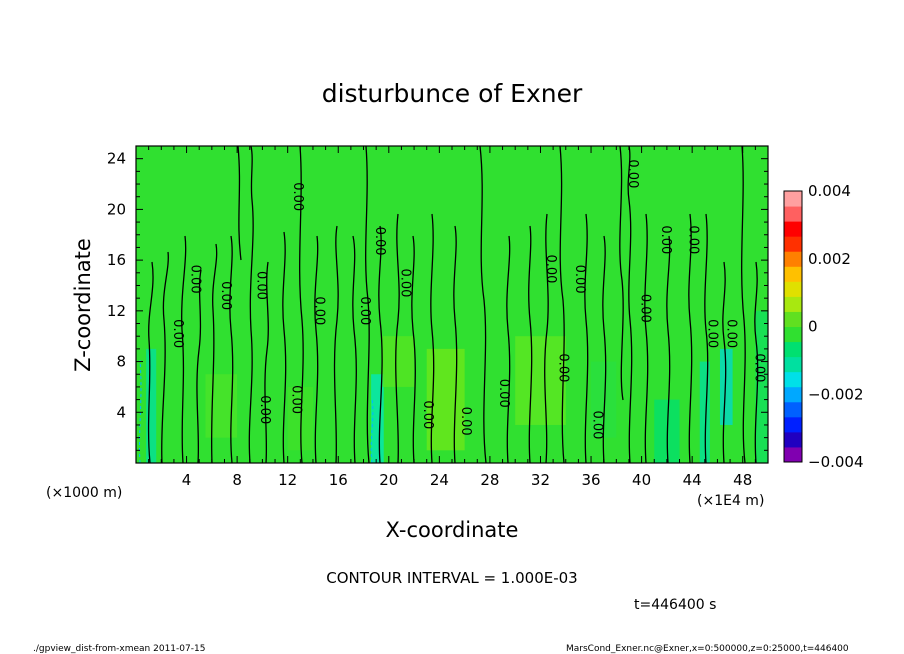  I want to click on y-tick-label: 4, so click(121, 412).